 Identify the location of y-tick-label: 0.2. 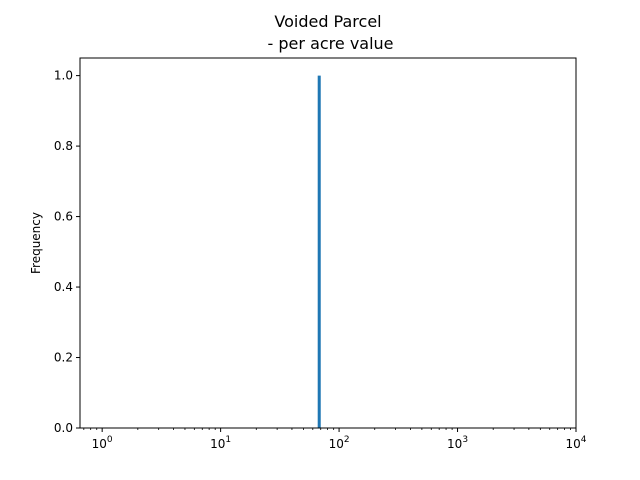
(63, 358).